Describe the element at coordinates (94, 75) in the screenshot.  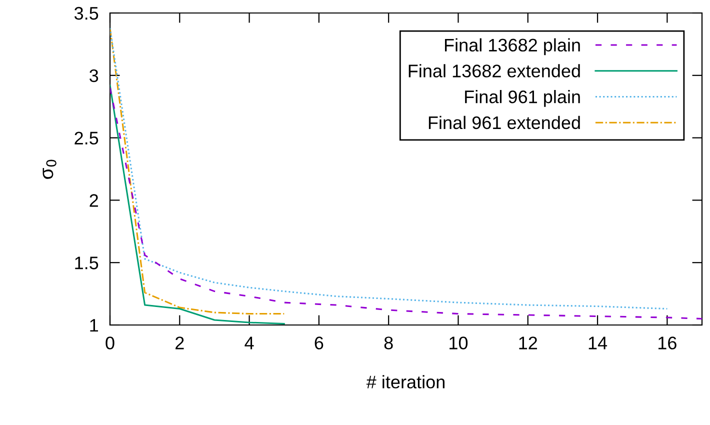
I see `y-tick-label: 3` at that location.